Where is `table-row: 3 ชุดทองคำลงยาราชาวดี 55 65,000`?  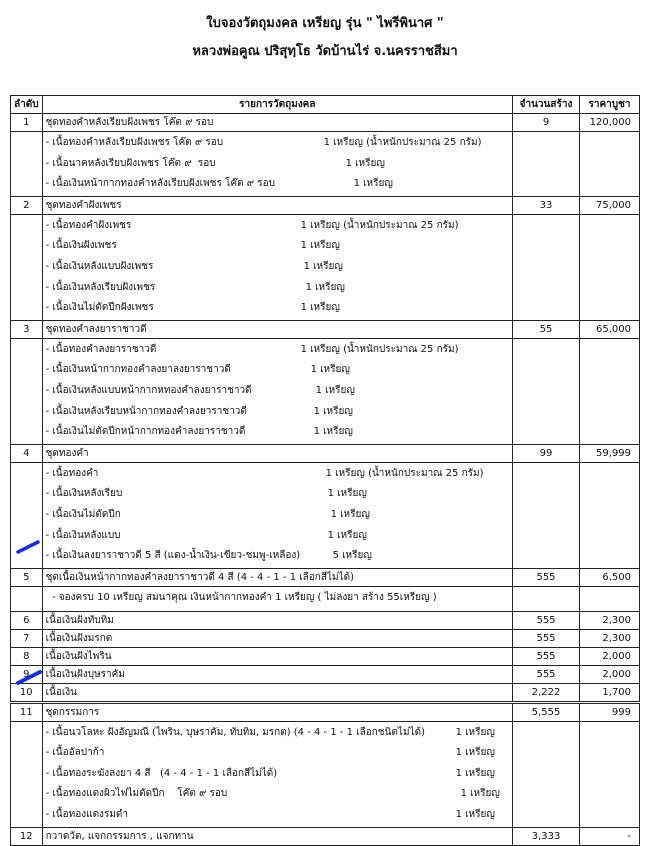
table-row: 3 ชุดทองคำลงยาราชาวดี 55 65,000 is located at coordinates (325, 329).